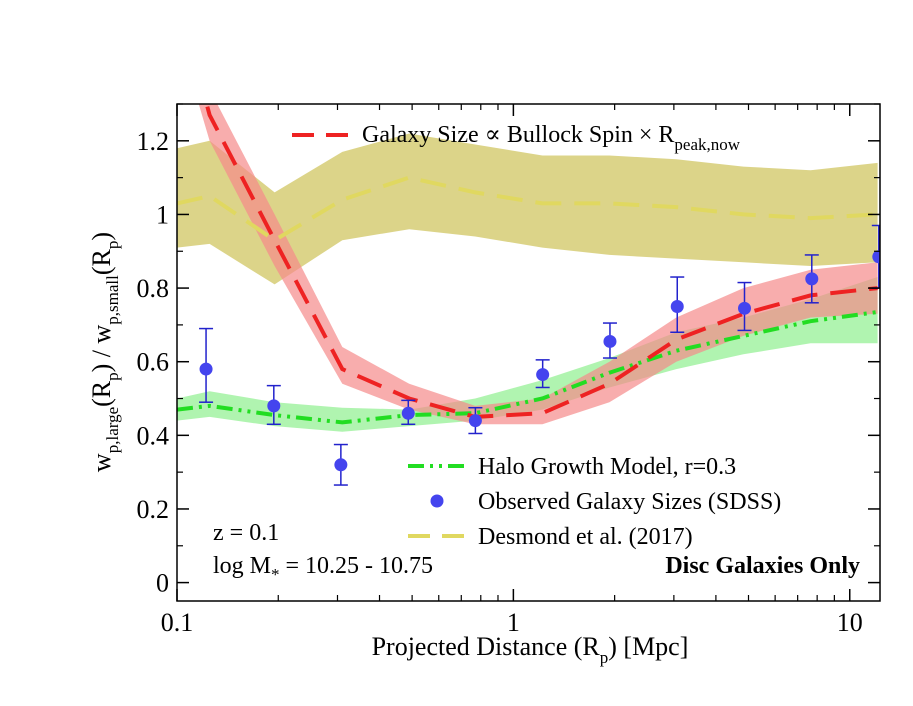  I want to click on y-tick-label: 0.8, so click(153, 288).